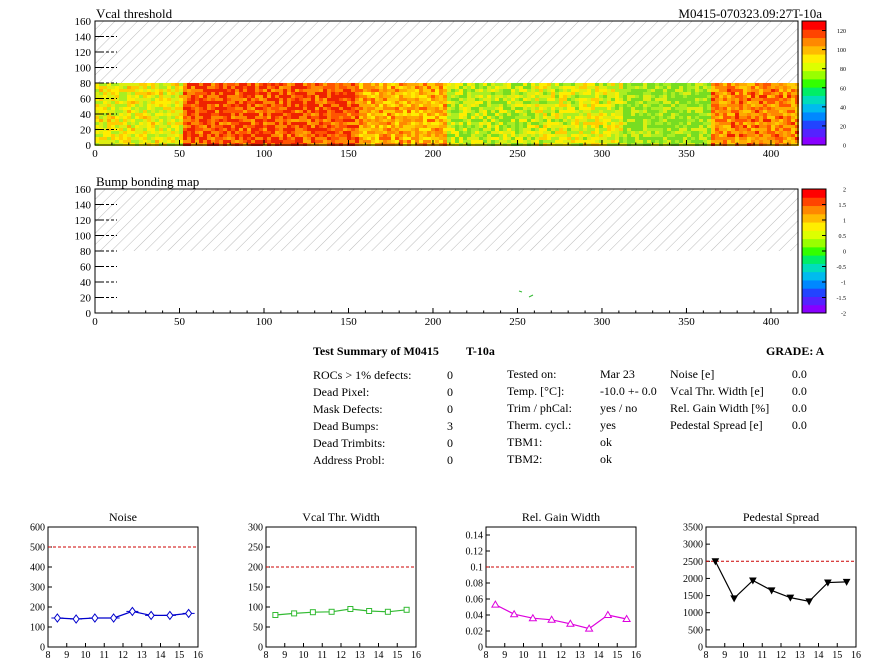 This screenshot has height=672, width=896. What do you see at coordinates (532, 374) in the screenshot?
I see `summary-label: Tested on:` at bounding box center [532, 374].